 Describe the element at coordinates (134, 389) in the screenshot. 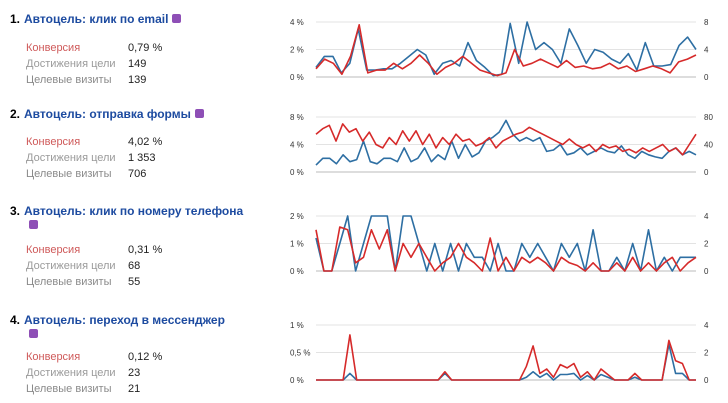

I see `stat-value: 21` at that location.